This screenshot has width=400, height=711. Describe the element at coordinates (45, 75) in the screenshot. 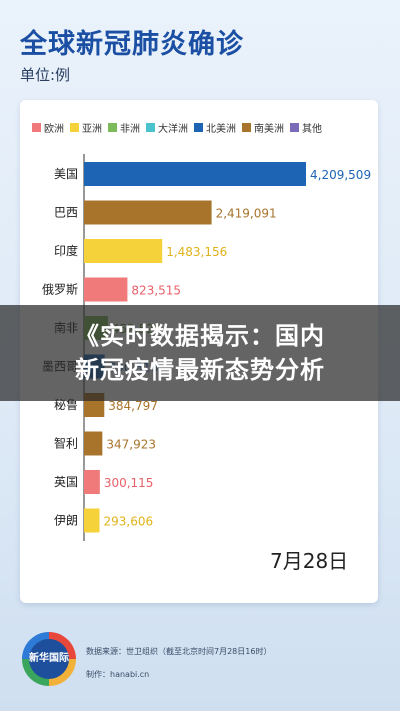

I see `unit-label: 单位:例` at that location.